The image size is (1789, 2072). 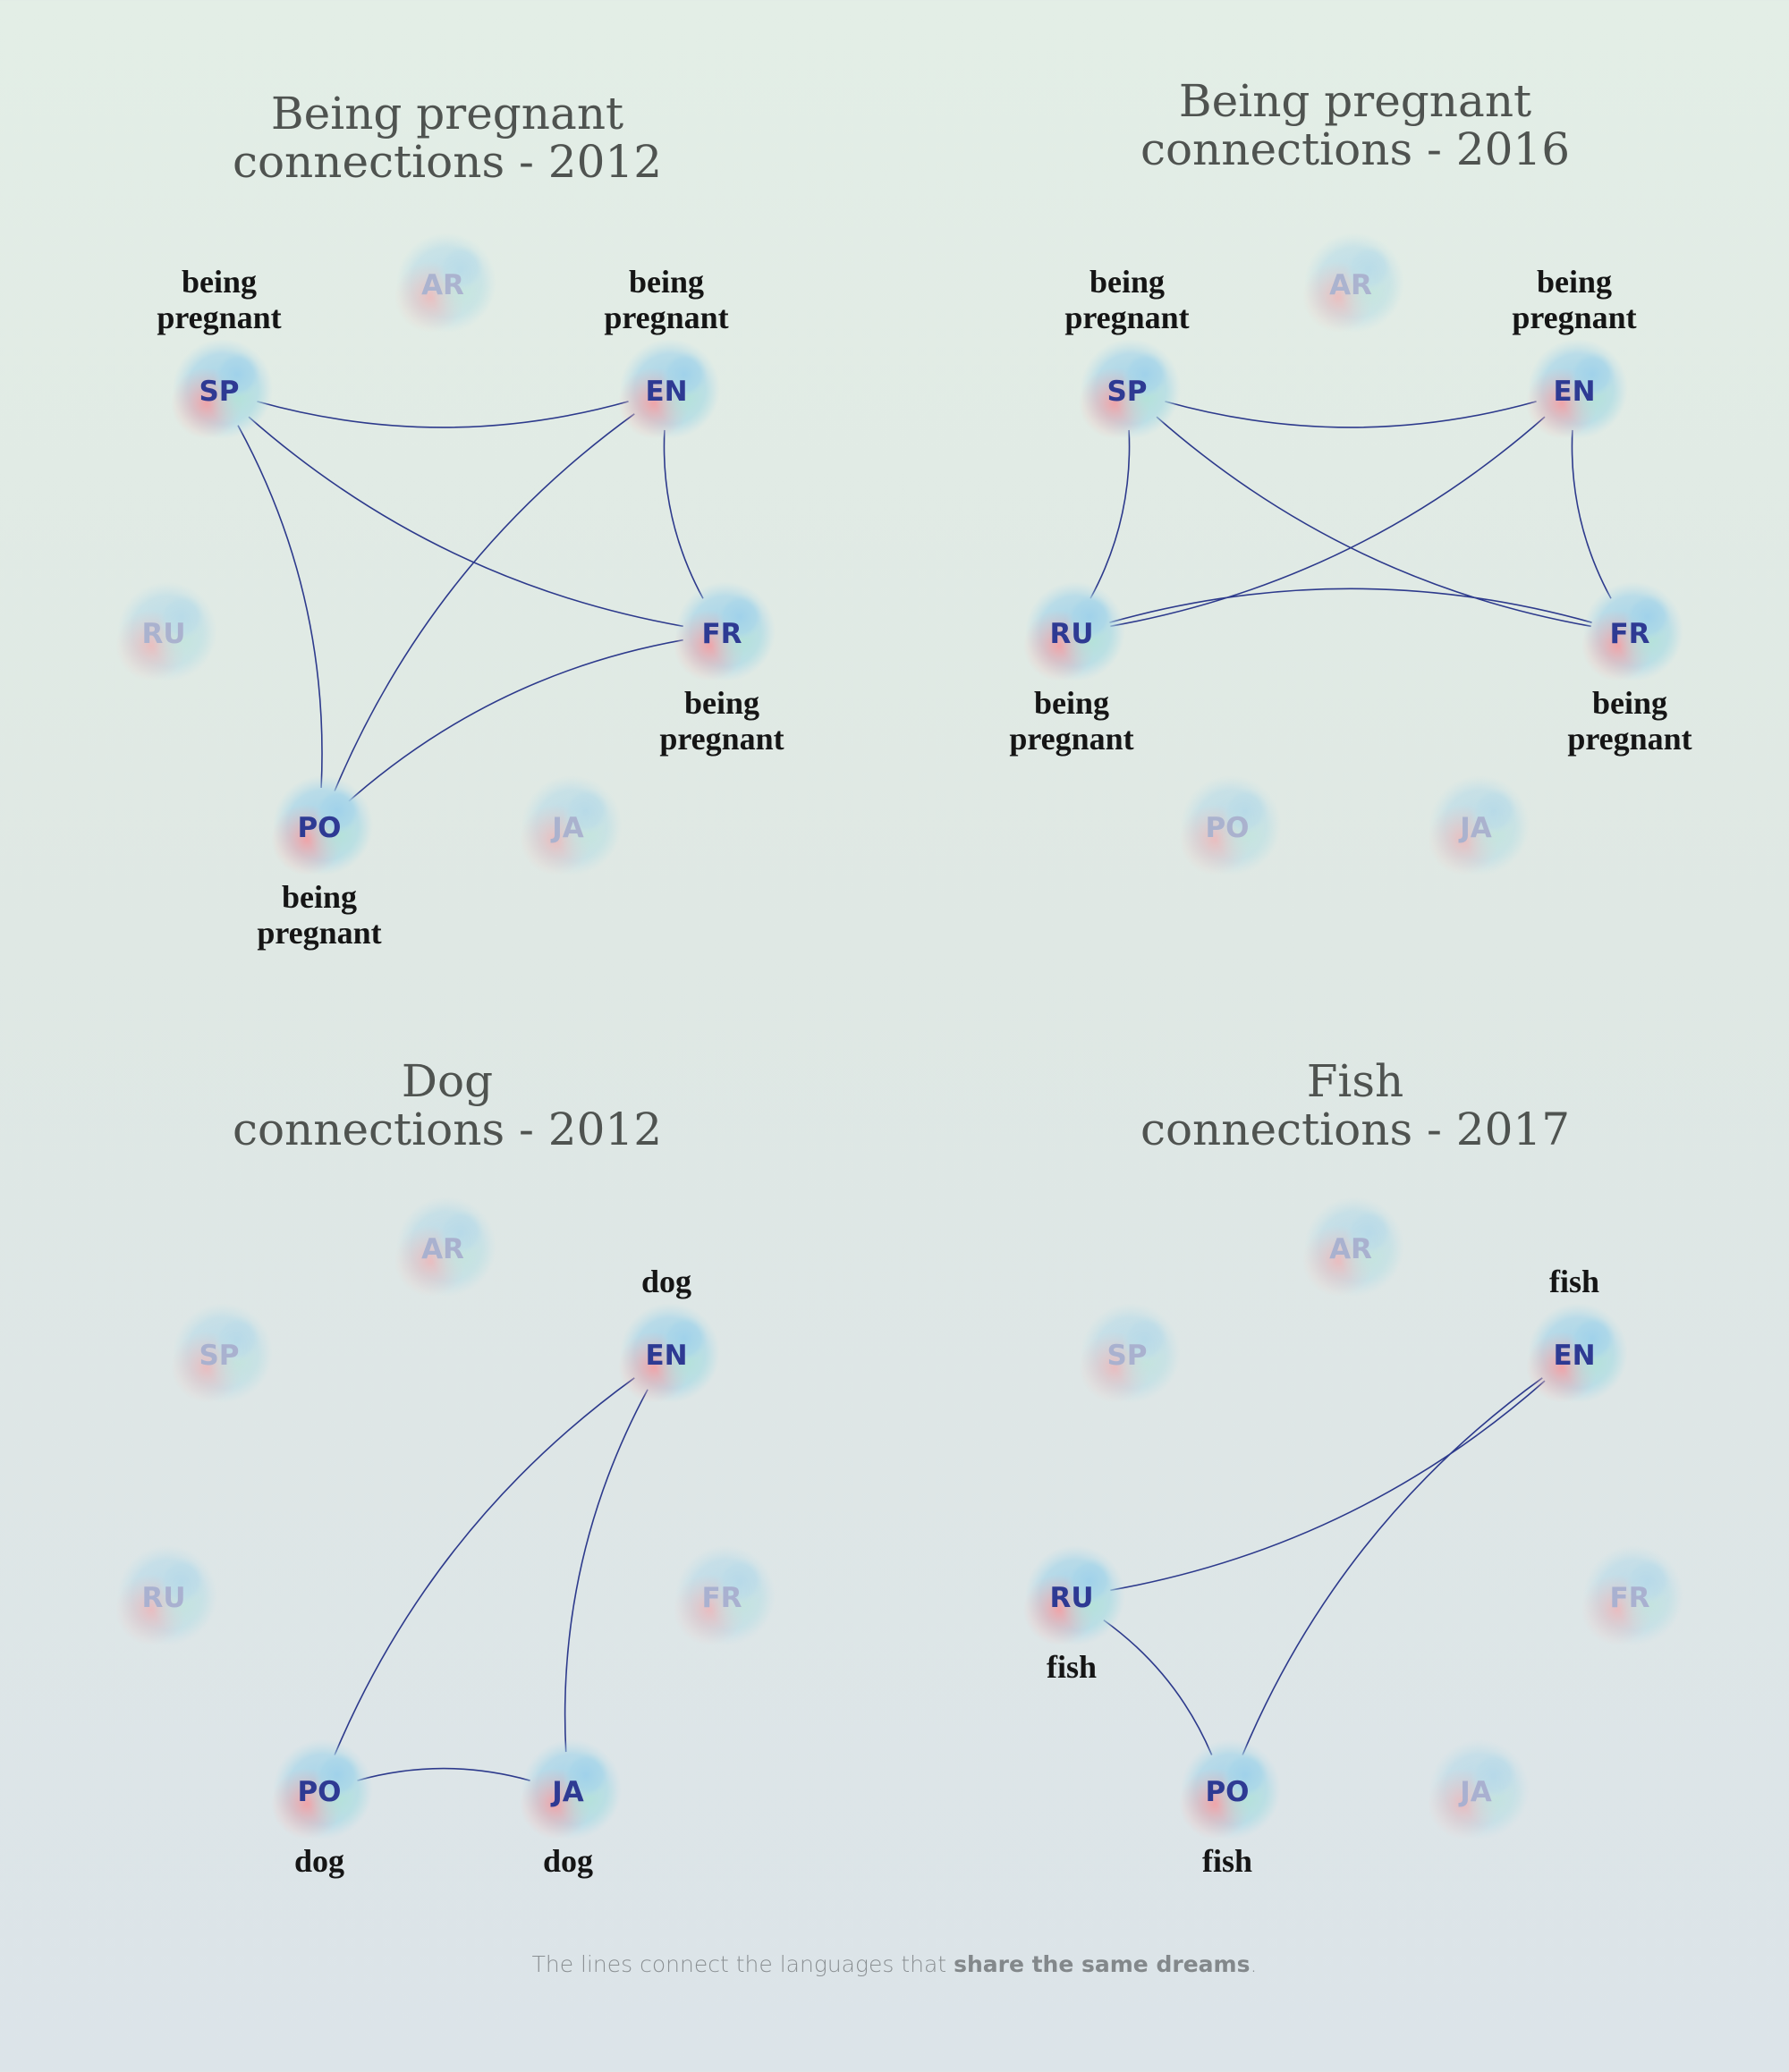 What do you see at coordinates (515, 720) in the screenshot?
I see `edge-fr-po` at bounding box center [515, 720].